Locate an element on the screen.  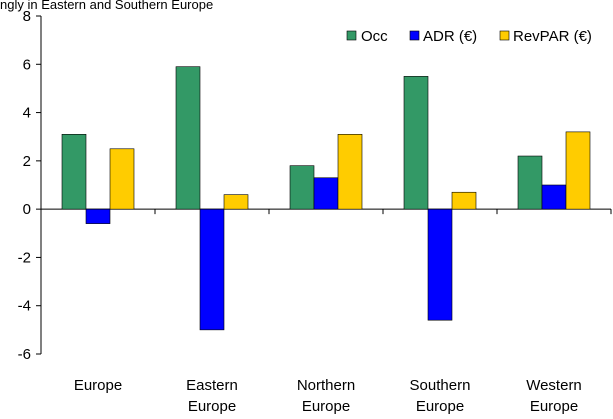
y-tick-label: 2 is located at coordinates (27, 161).